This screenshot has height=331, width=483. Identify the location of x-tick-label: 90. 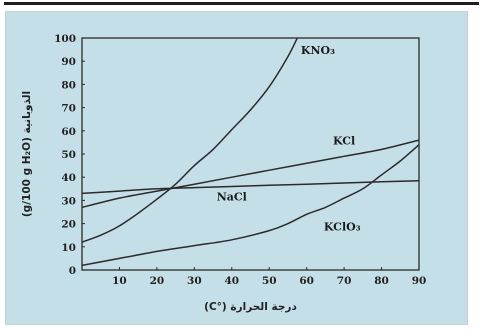
(419, 281).